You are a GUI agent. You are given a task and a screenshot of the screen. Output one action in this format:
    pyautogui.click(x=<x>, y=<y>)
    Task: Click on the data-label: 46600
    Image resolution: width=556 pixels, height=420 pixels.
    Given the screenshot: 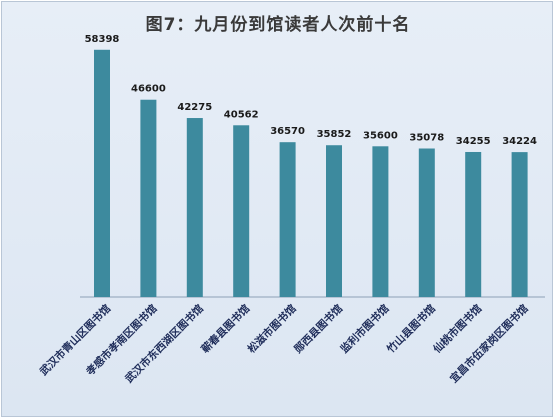 What is the action you would take?
    pyautogui.click(x=148, y=89)
    